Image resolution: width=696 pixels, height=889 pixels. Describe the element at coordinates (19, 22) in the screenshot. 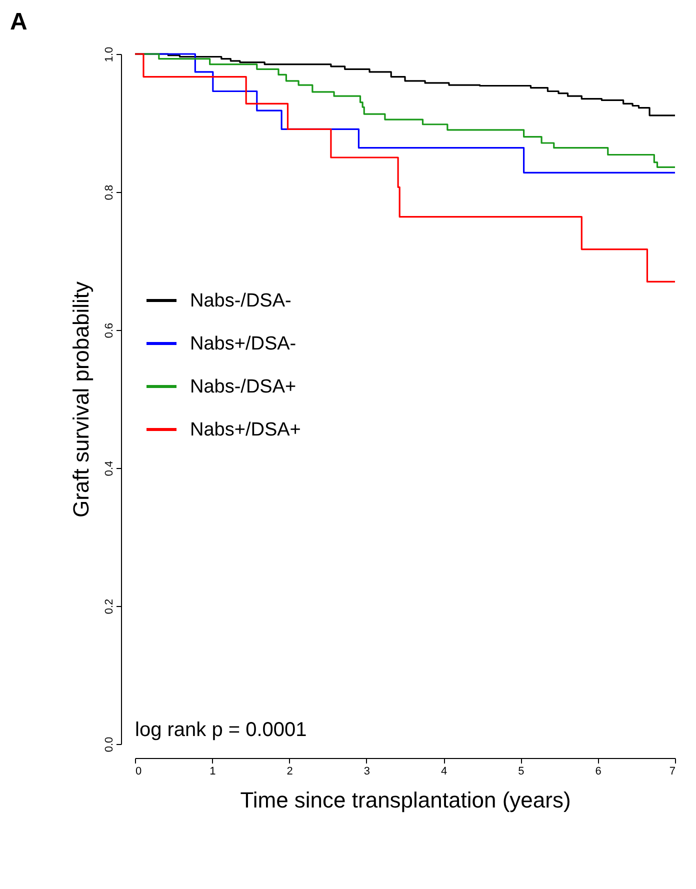

I see `chart-title: A` at that location.